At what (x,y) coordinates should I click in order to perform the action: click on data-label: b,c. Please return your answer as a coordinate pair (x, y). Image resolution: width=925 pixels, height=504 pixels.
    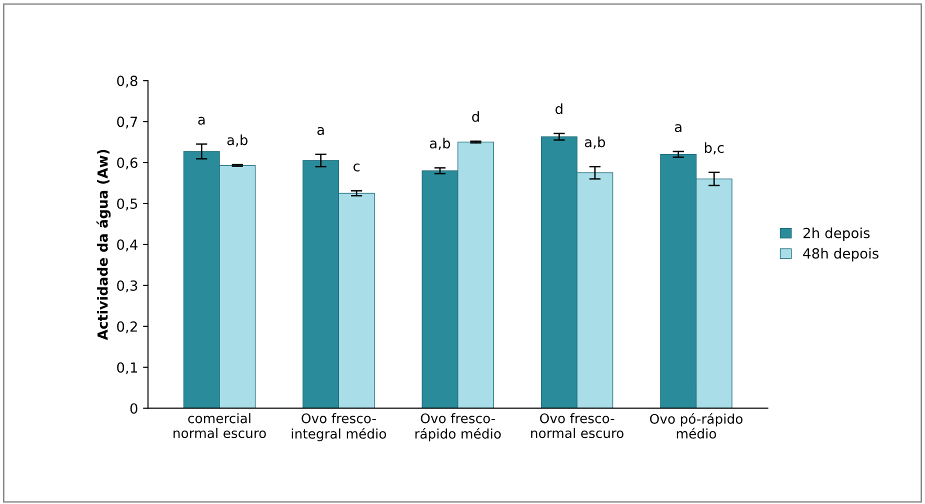
    Looking at the image, I should click on (714, 148).